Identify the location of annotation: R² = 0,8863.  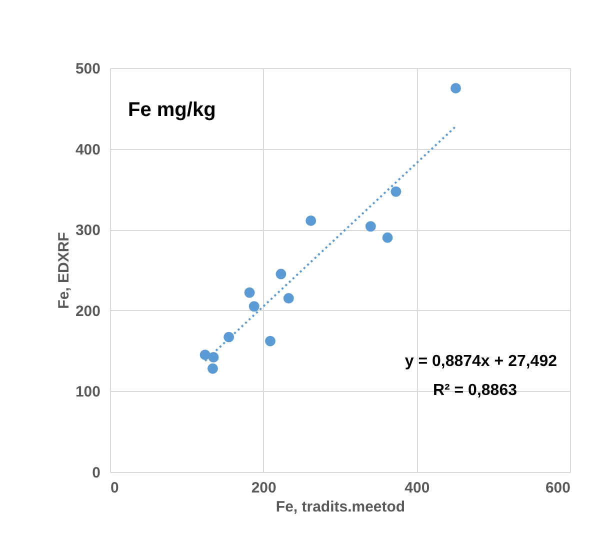
(475, 390).